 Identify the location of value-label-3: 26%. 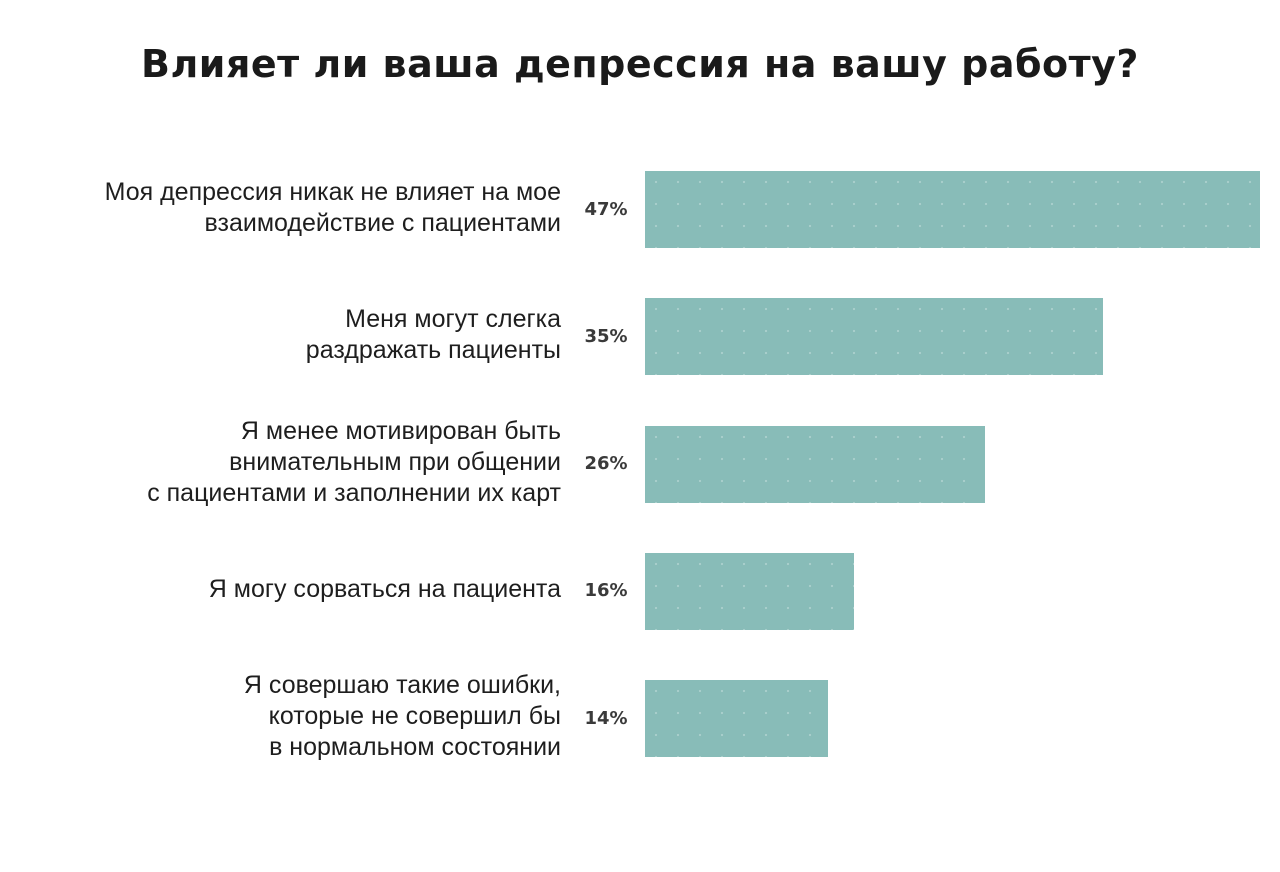
(606, 463).